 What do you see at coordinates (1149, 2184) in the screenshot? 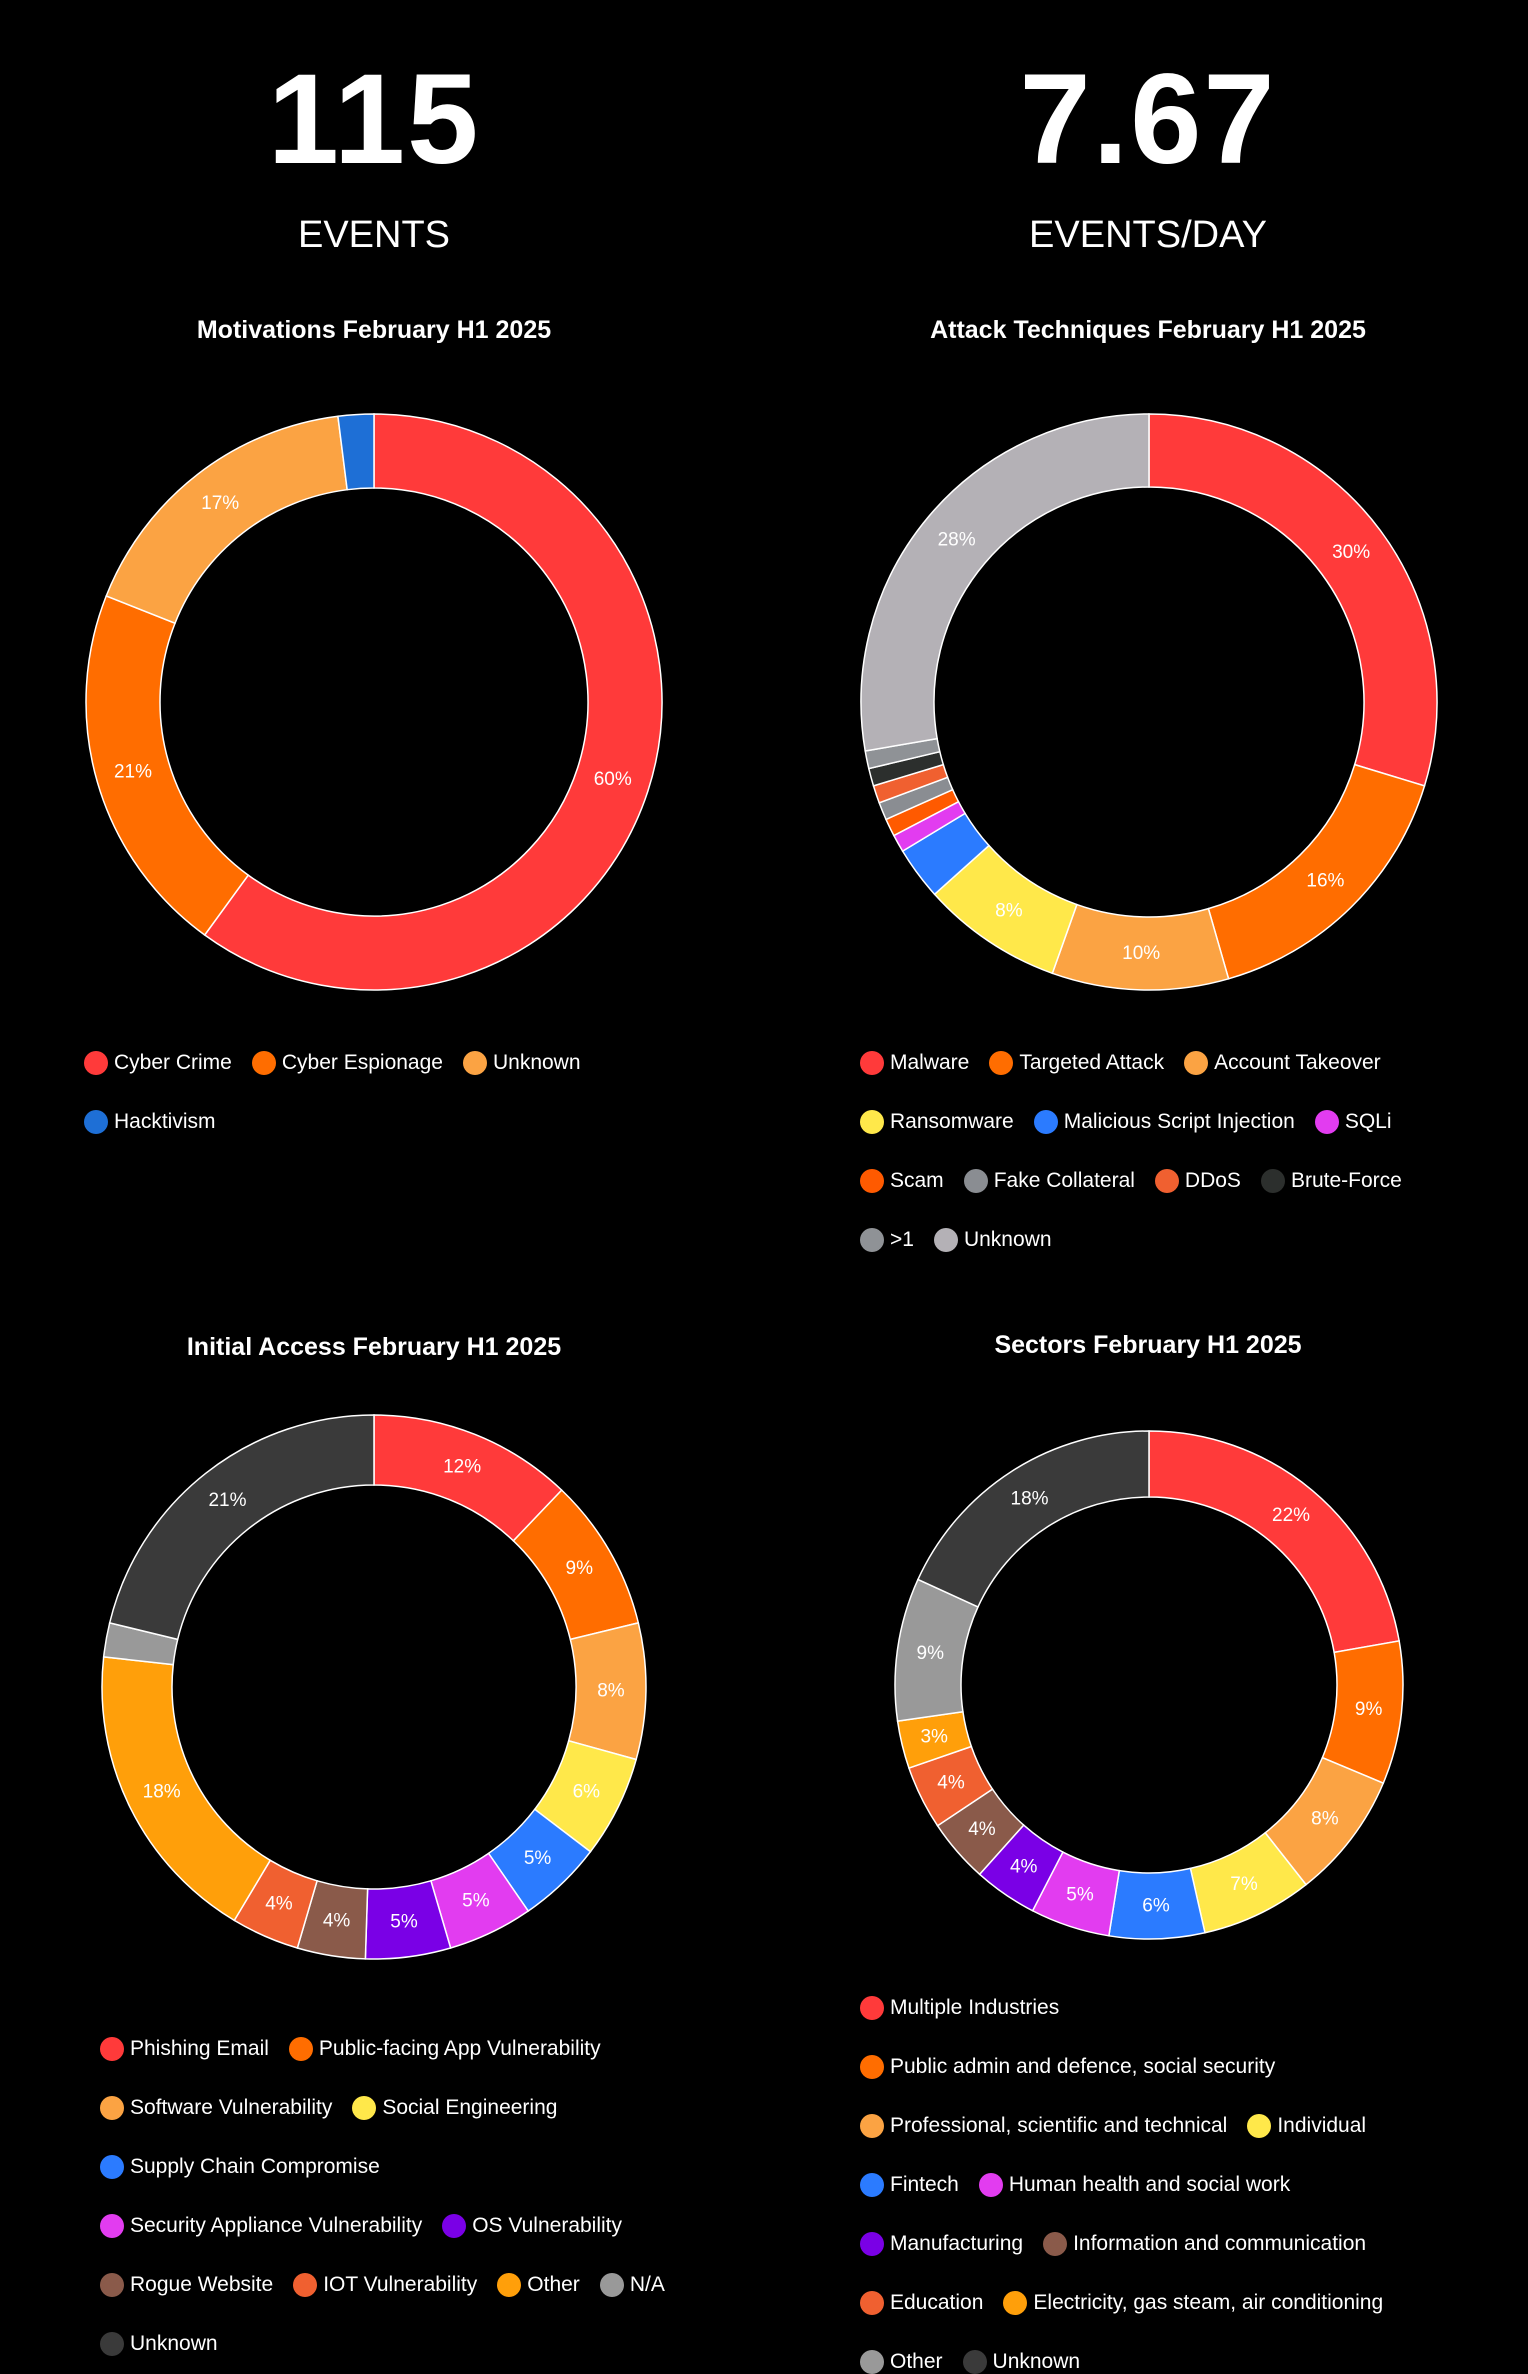
I see `legend-label: Human health and social work` at bounding box center [1149, 2184].